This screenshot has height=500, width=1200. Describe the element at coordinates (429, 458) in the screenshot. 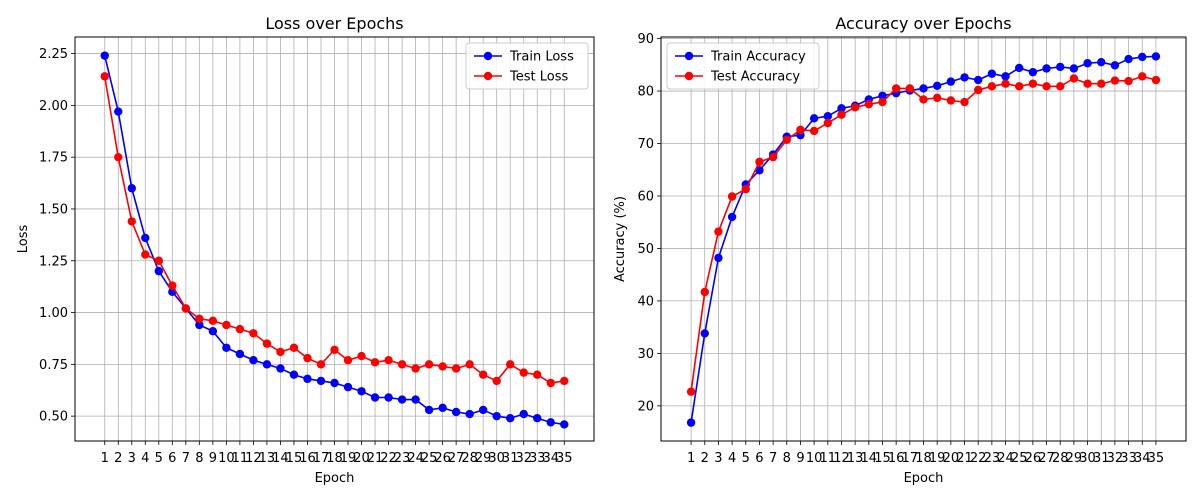

I see `x-tick-label: 25` at that location.